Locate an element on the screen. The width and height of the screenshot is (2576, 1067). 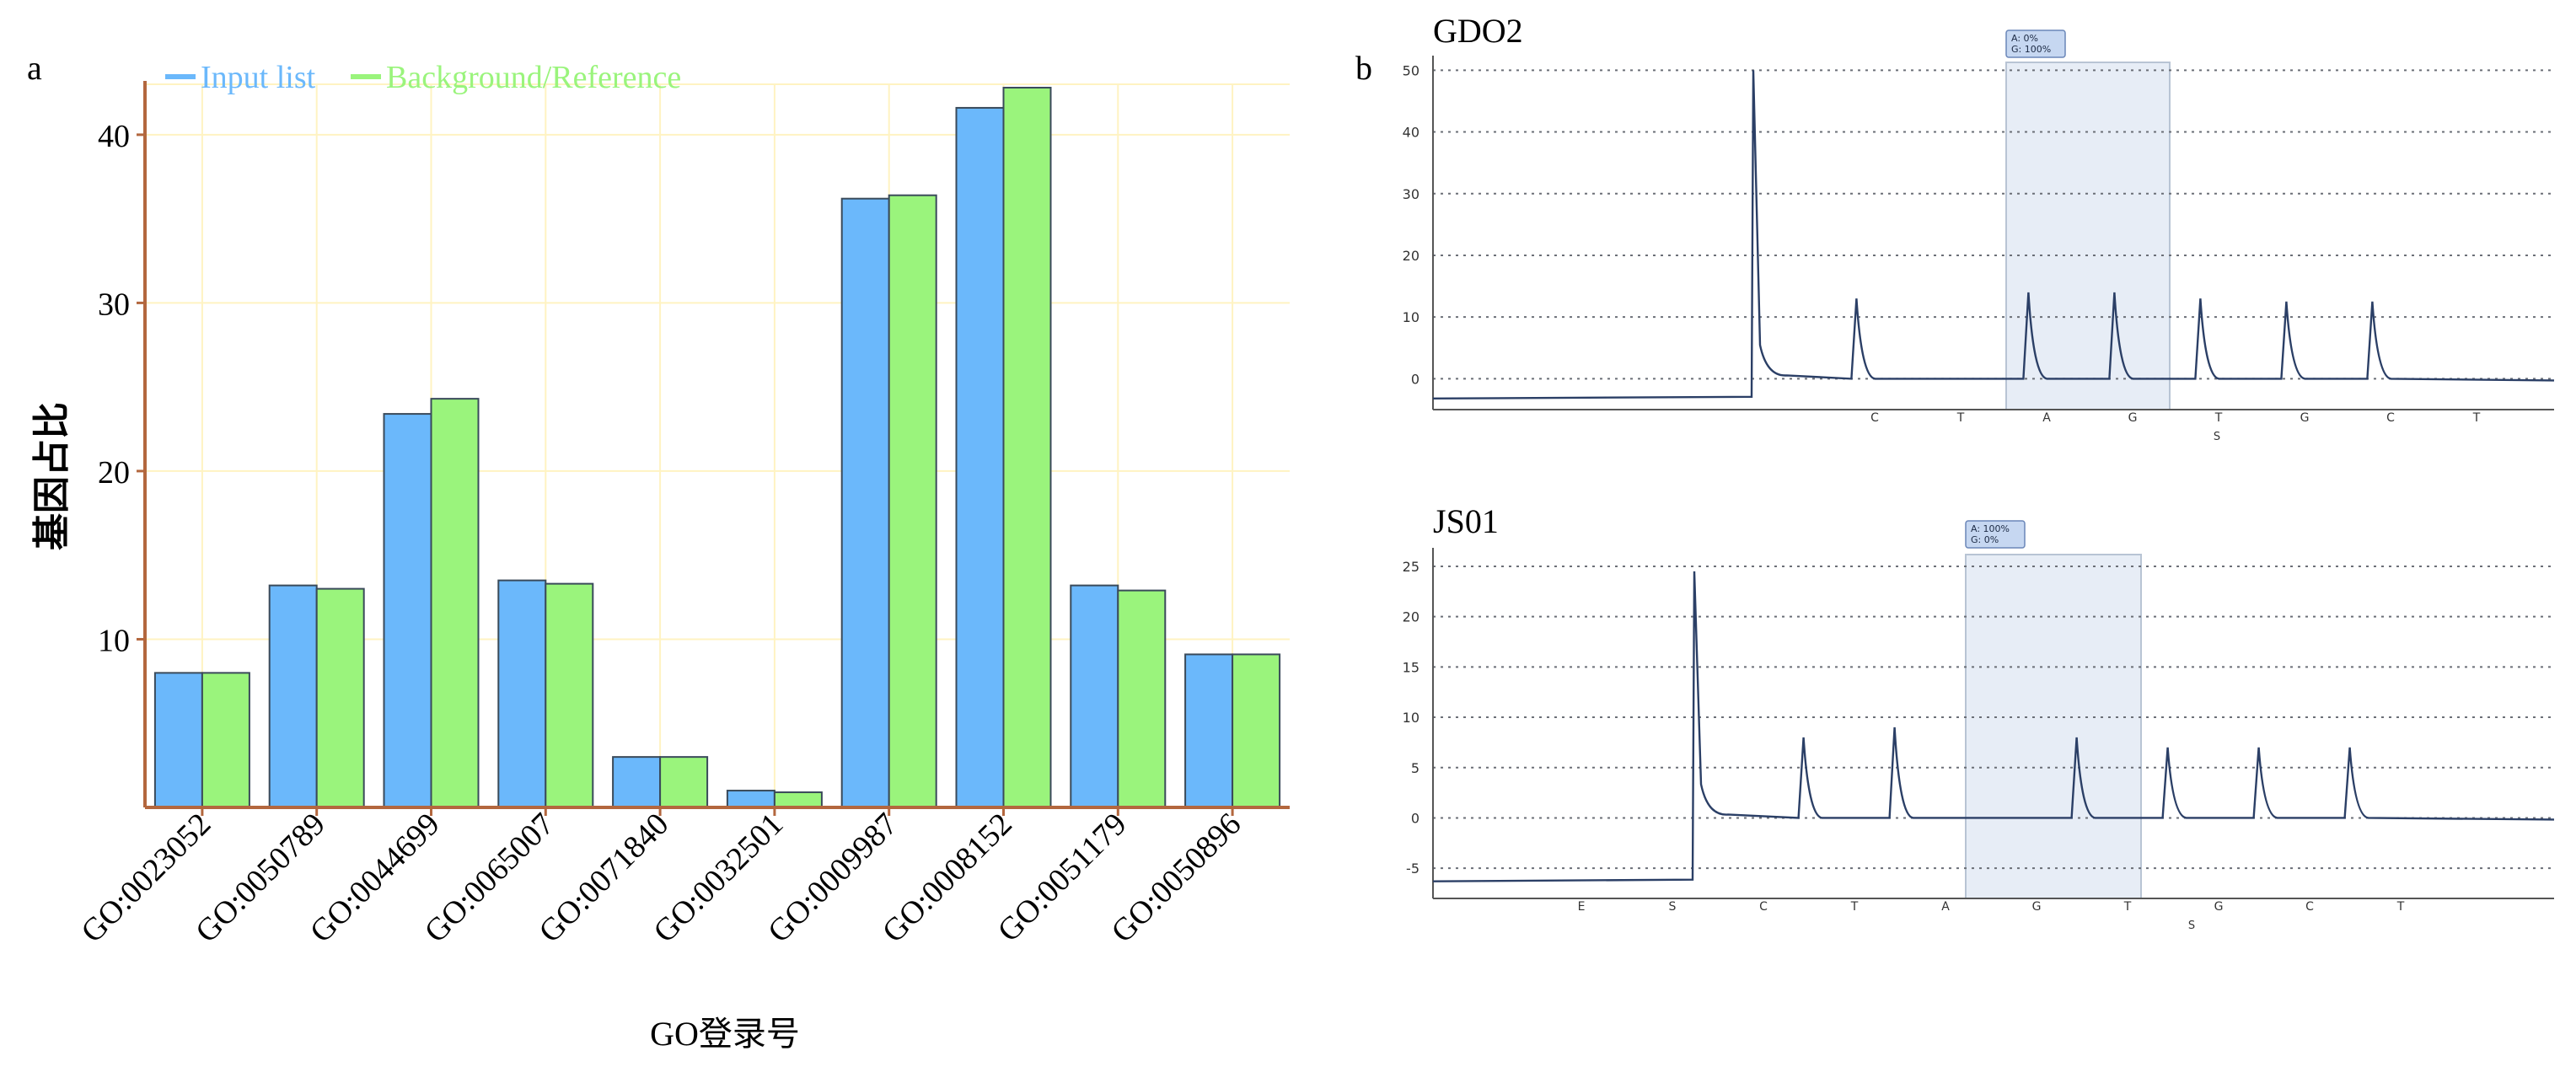
x-axis-title: GO登录号 is located at coordinates (725, 1034).